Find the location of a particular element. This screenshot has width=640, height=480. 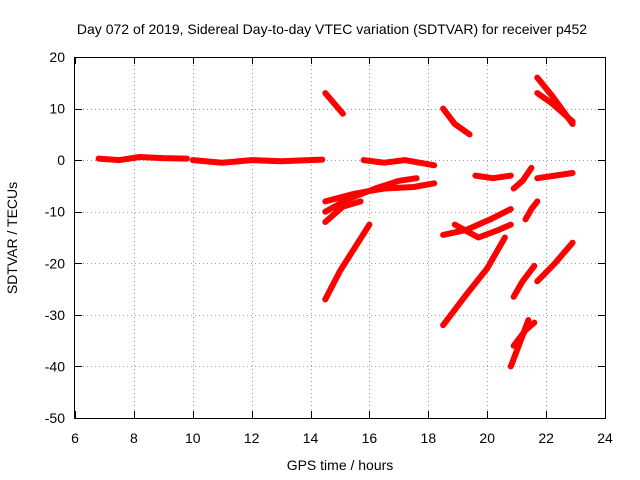

x-tick-label: 20 is located at coordinates (487, 438).